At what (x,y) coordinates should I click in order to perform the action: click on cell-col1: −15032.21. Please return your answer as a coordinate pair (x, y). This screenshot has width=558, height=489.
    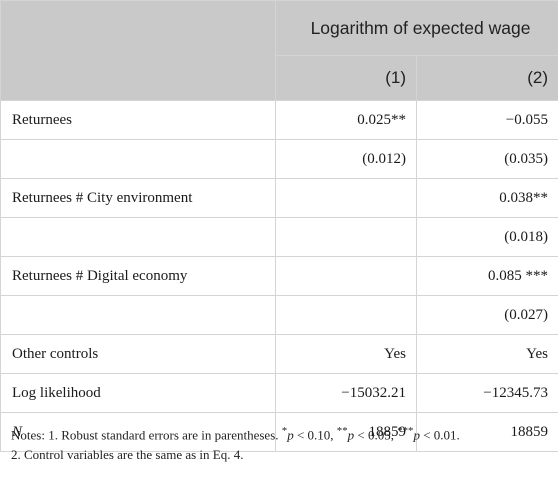
    Looking at the image, I should click on (346, 393).